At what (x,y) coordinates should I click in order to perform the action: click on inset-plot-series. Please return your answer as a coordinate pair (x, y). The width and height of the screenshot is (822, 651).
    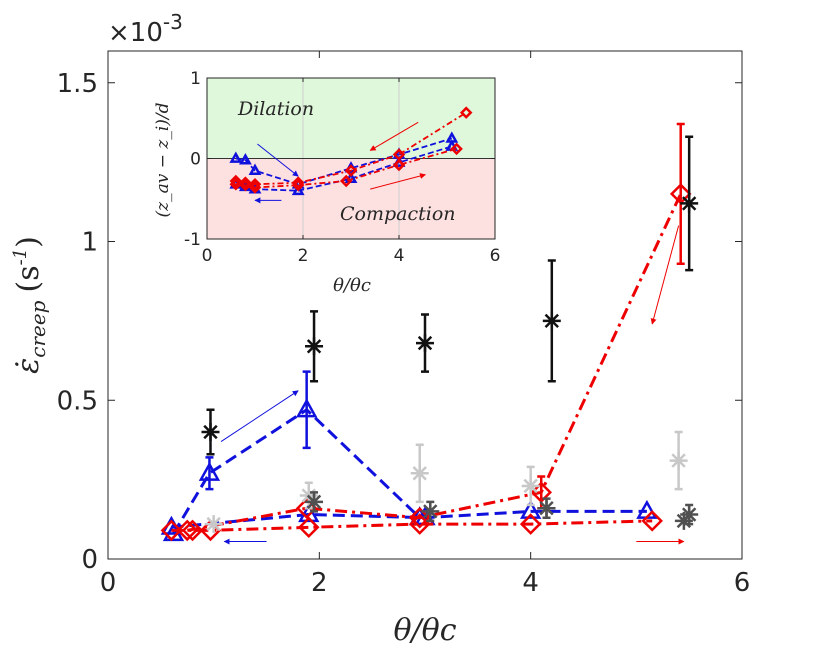
    Looking at the image, I should click on (351, 155).